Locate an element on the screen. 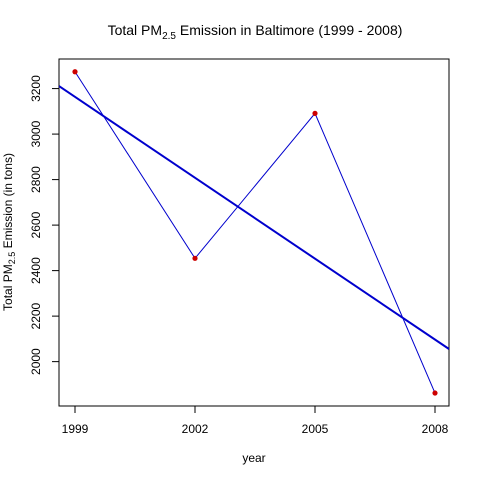  y-tick-label-0: 2000 is located at coordinates (36, 361).